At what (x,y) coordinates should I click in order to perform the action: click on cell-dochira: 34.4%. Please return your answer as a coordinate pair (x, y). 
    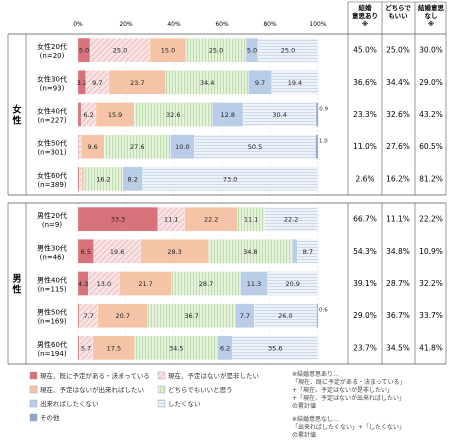
    Looking at the image, I should click on (398, 82).